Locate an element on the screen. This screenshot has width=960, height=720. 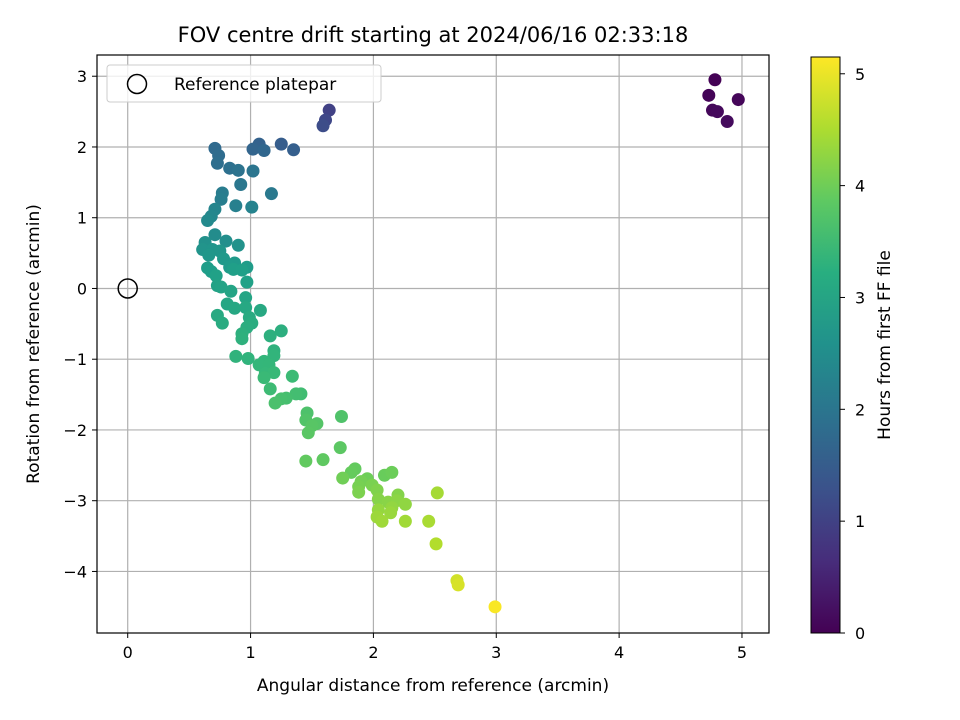
y-tick-label: 0 is located at coordinates (82, 288).